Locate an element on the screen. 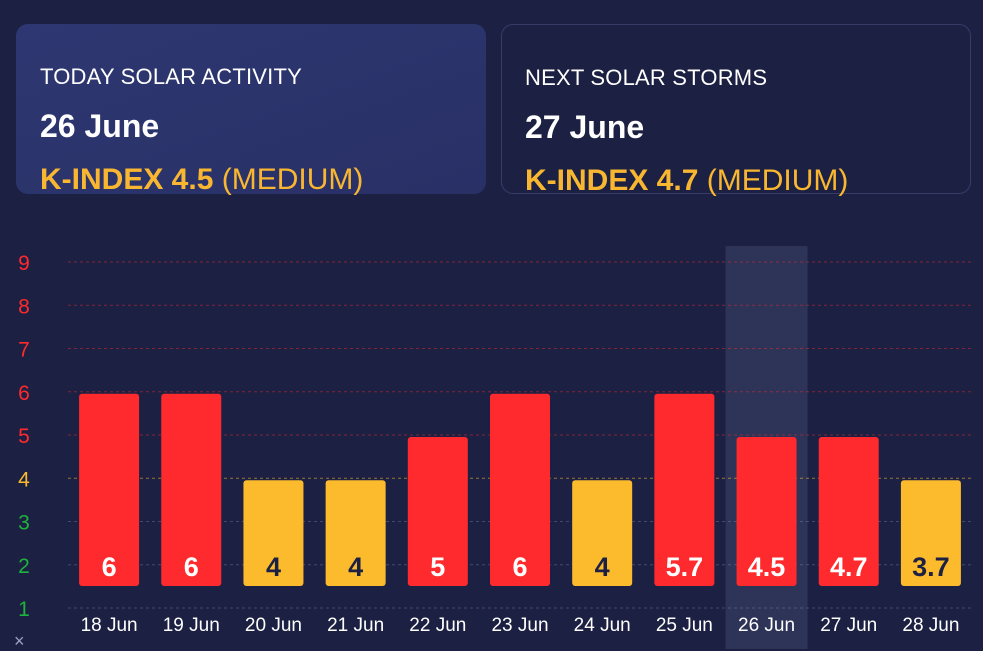  x-tick-label: 19 Jun is located at coordinates (191, 625).